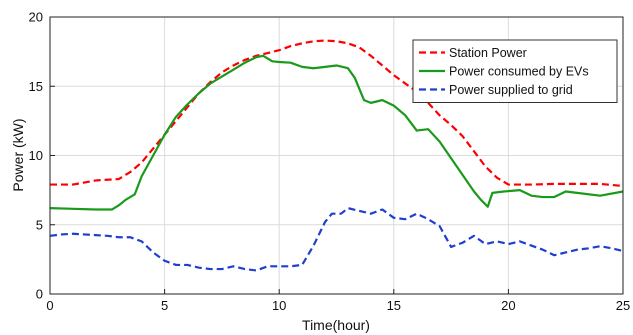 The image size is (633, 335). Describe the element at coordinates (39, 294) in the screenshot. I see `y-tick-label: 0` at that location.